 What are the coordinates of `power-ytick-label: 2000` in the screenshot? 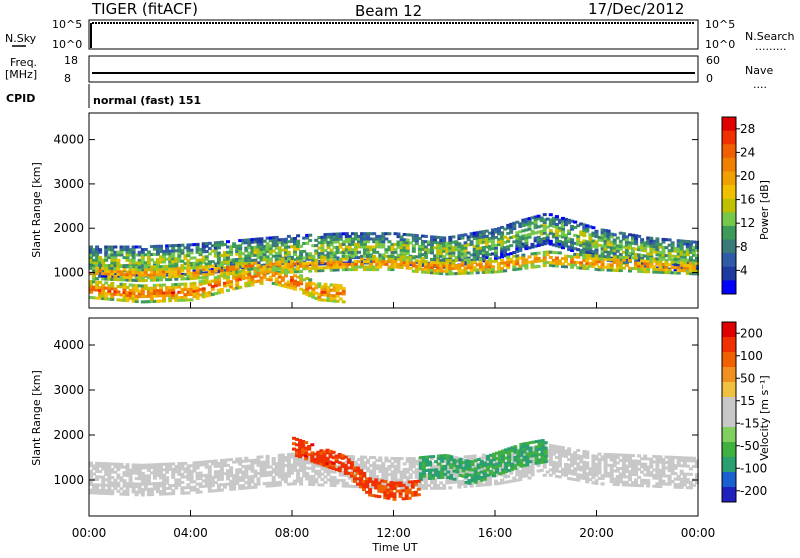 It's located at (68, 228).